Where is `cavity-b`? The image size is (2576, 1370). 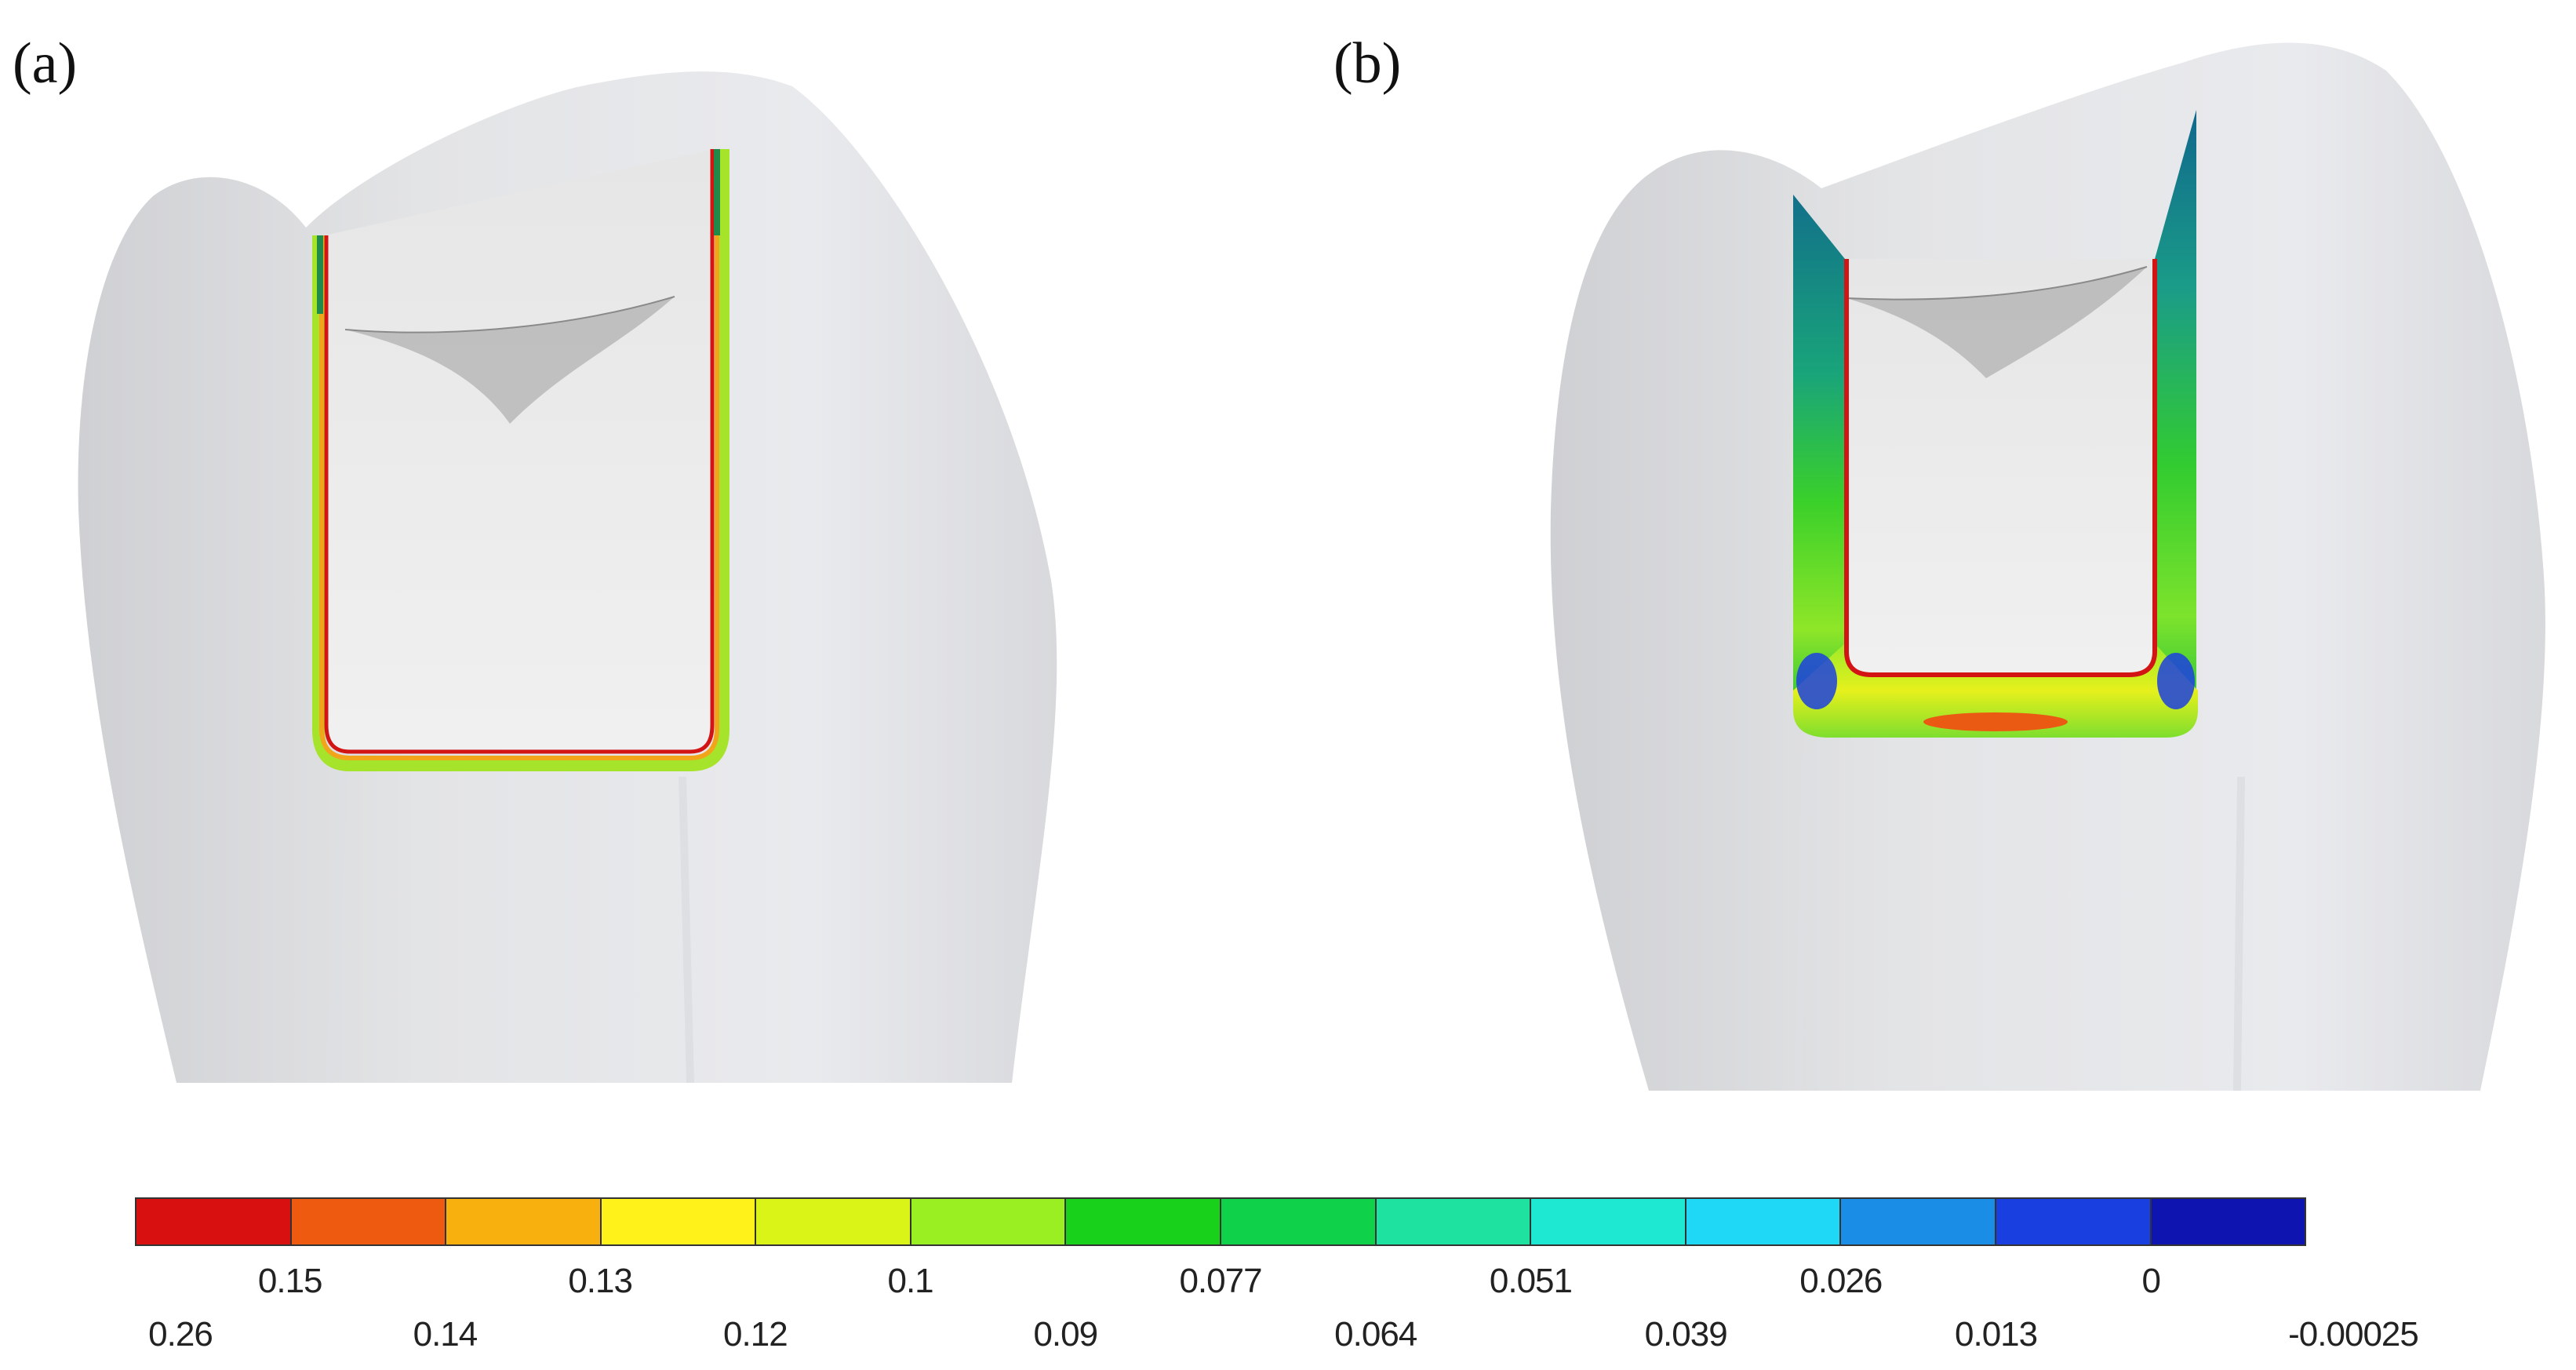
cavity-b is located at coordinates (2000, 466).